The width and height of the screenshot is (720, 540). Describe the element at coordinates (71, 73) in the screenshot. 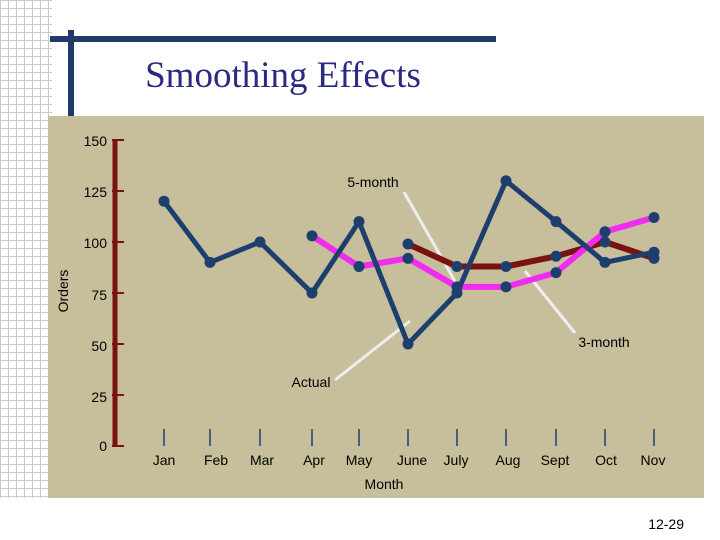

I see `title-accent-rule` at that location.